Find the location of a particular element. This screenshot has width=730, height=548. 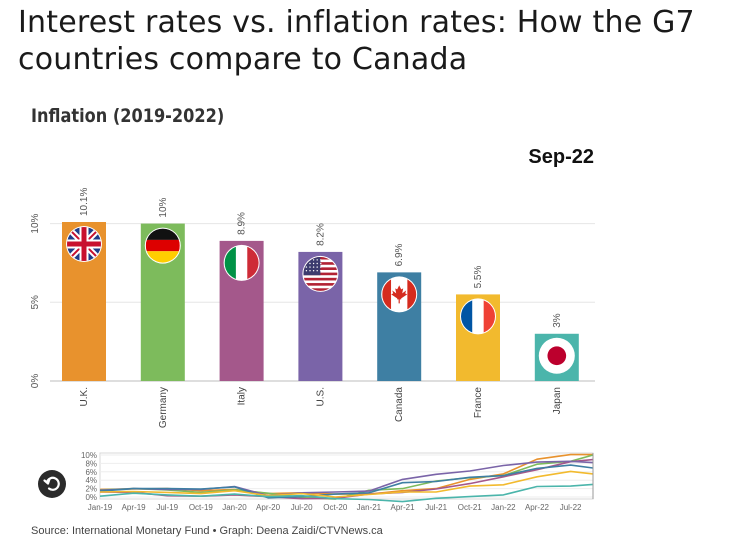

y-tick-label: 10% is located at coordinates (35, 223).